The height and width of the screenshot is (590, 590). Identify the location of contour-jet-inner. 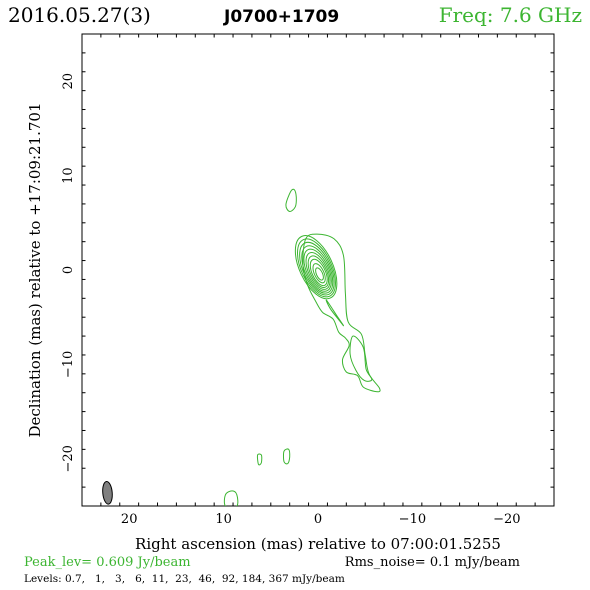
(361, 358).